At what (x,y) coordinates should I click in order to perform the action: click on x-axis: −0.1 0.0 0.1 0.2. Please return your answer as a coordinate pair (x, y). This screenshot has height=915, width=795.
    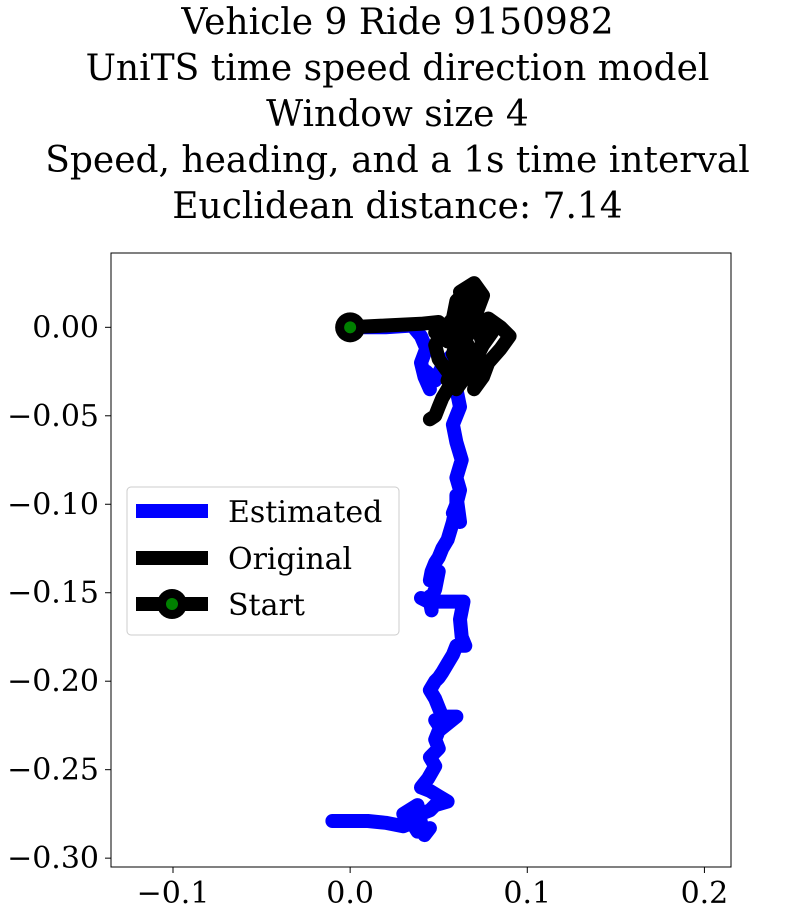
    Looking at the image, I should click on (433, 889).